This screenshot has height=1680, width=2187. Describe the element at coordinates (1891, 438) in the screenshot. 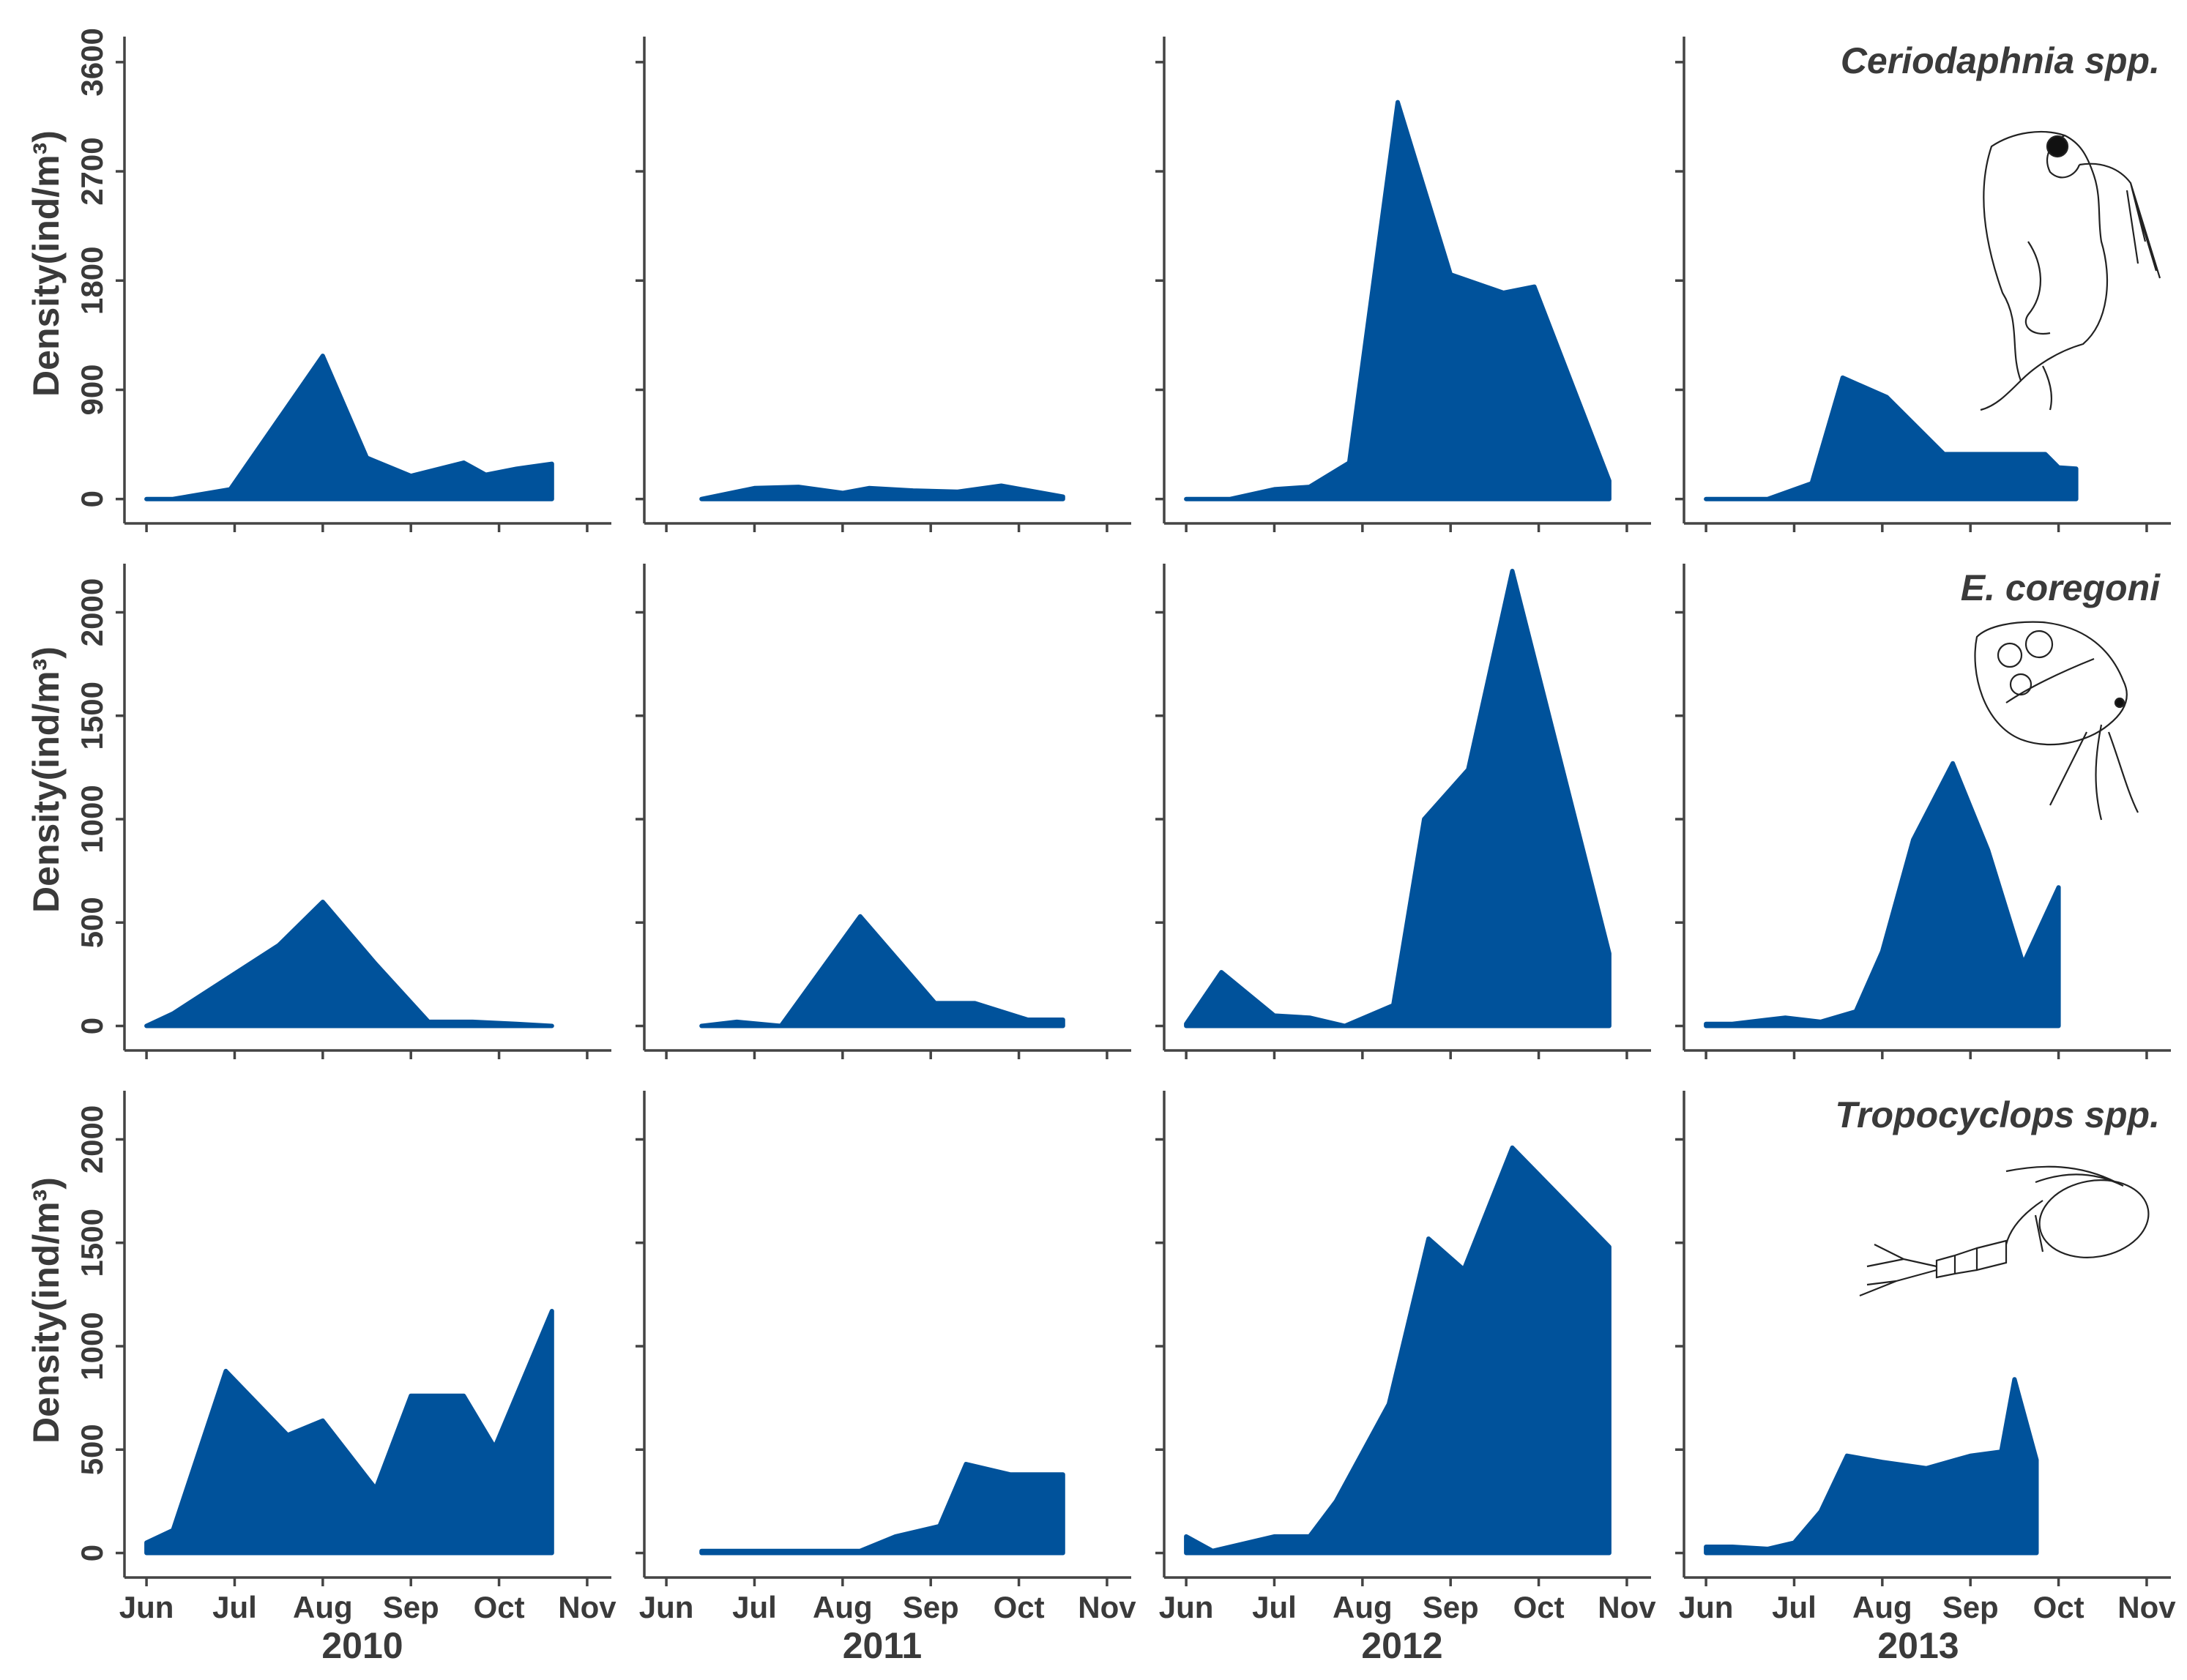

I see `area-series-ceriodaphniaspp-2013` at that location.